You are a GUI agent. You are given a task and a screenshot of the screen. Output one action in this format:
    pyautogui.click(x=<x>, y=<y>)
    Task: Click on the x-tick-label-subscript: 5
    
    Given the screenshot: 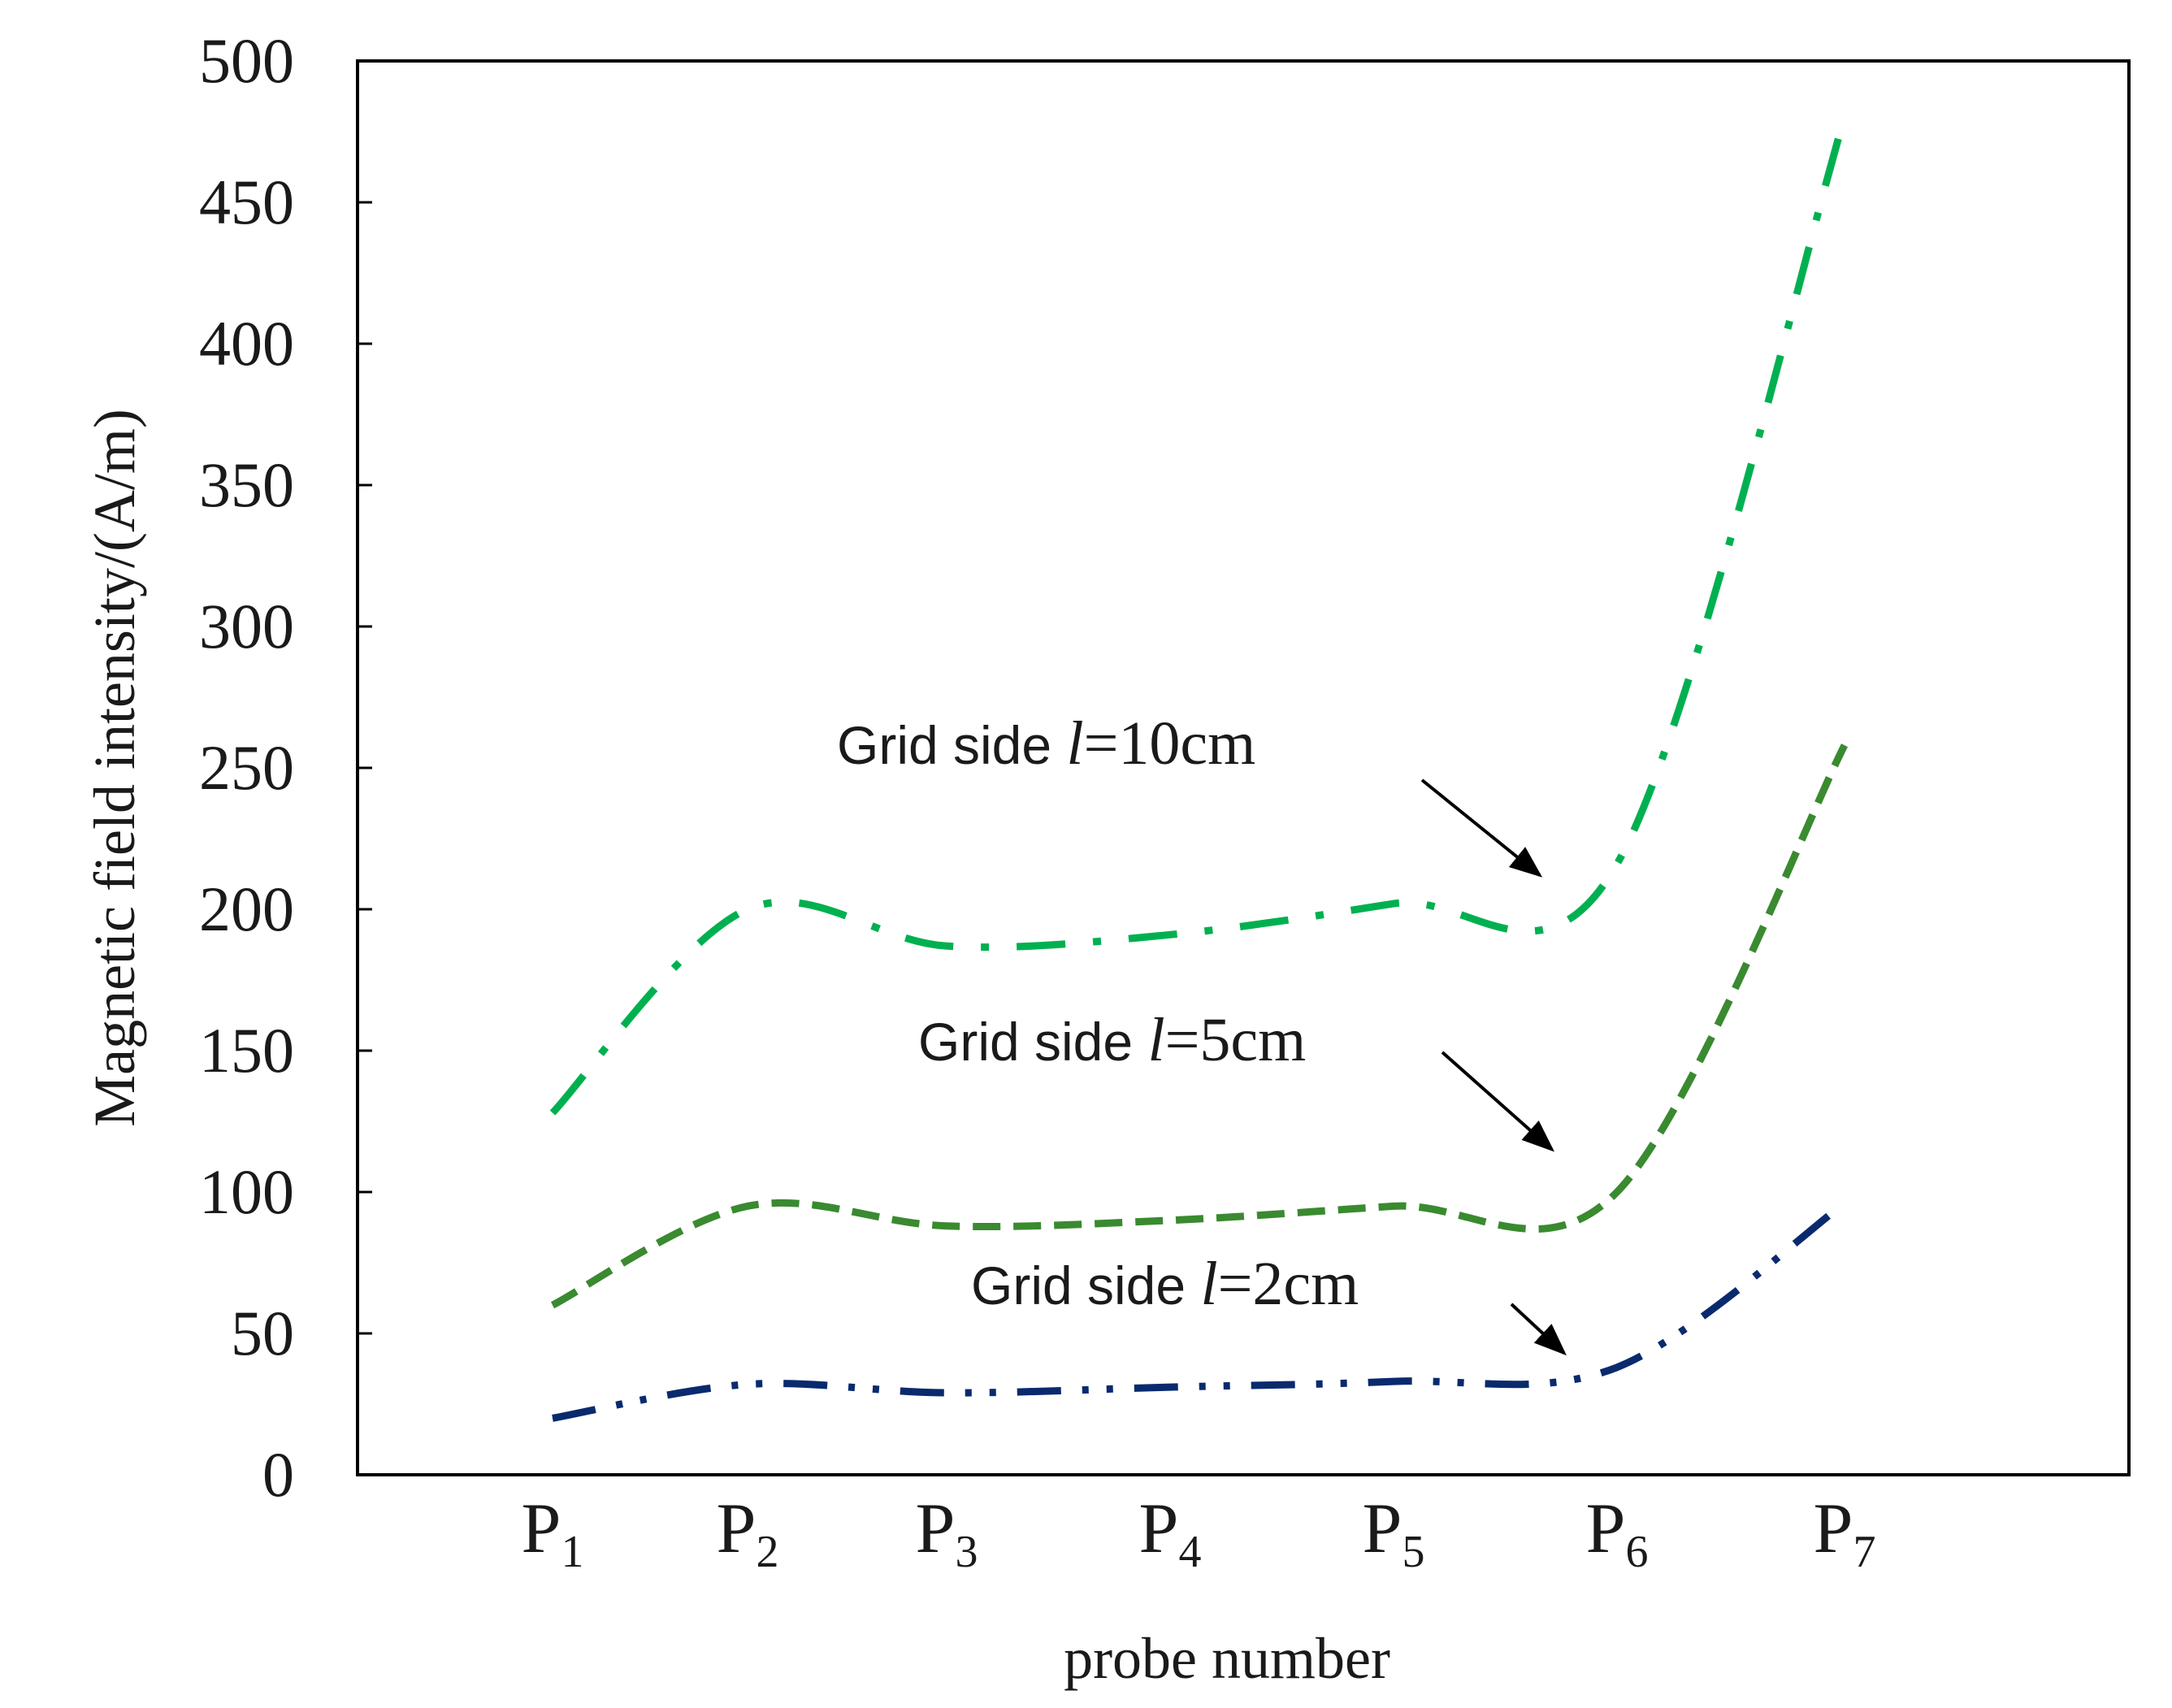 What is the action you would take?
    pyautogui.click(x=1413, y=1552)
    